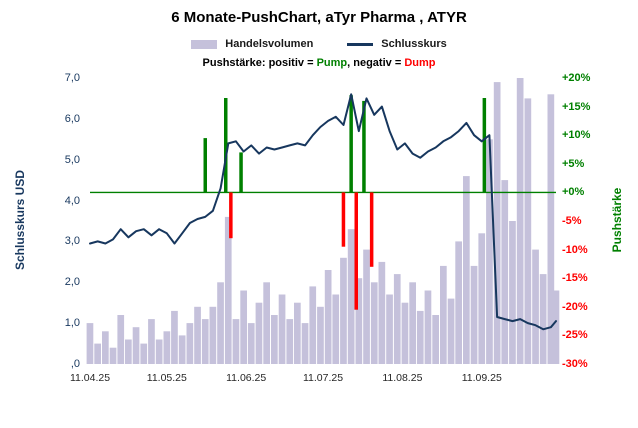  What do you see at coordinates (72, 241) in the screenshot?
I see `left-axis-tick-label: 3,0` at bounding box center [72, 241].